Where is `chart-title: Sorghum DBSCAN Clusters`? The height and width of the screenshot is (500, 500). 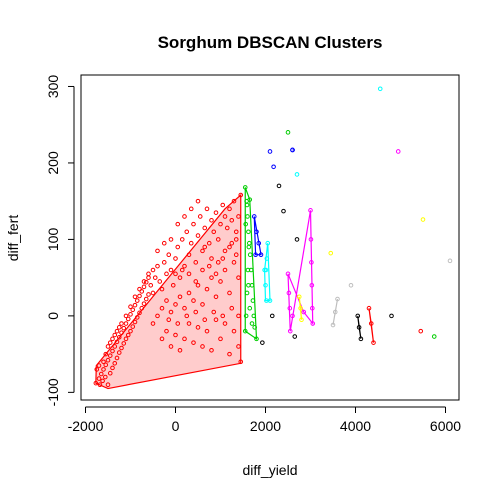 chart-title: Sorghum DBSCAN Clusters is located at coordinates (270, 42).